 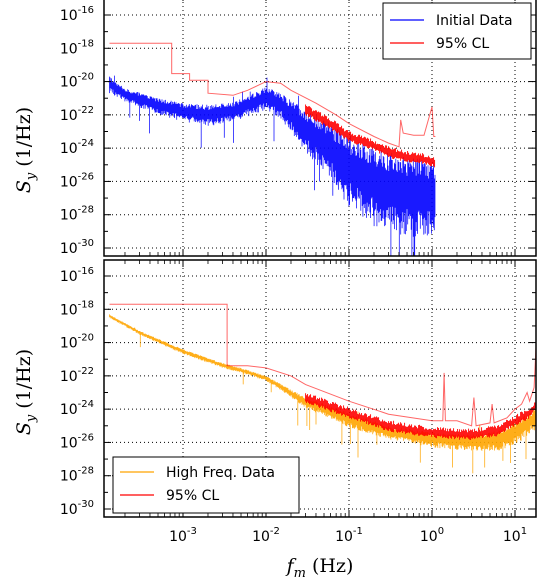 I want to click on bottom-y-axis-label: Sy (1/Hz), so click(x=26, y=392).